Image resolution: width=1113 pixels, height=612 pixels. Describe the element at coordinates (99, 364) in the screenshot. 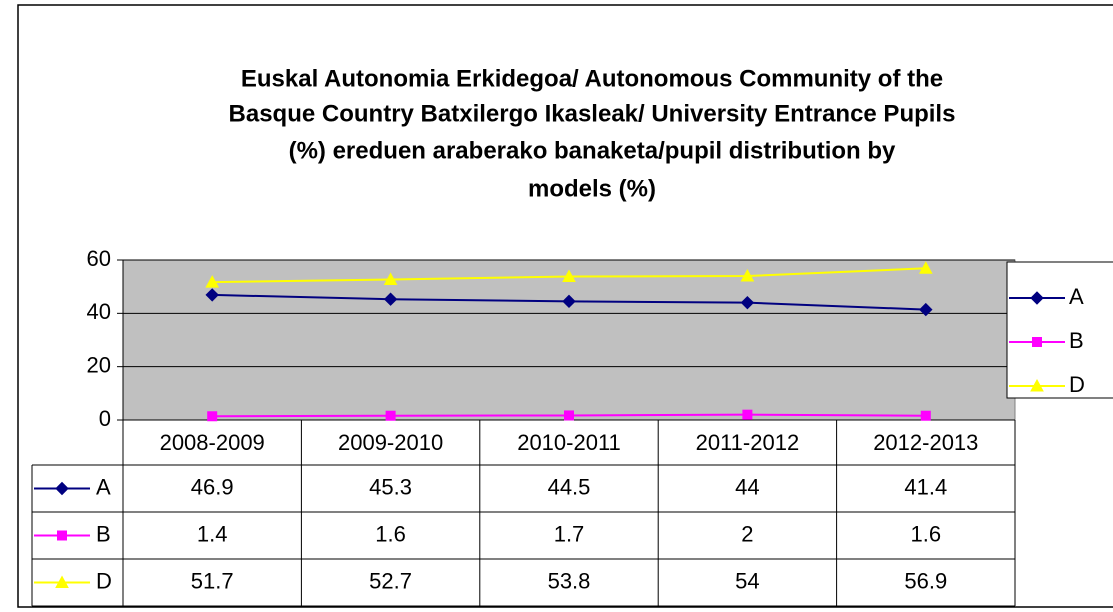

I see `y-tick-label: 20` at that location.